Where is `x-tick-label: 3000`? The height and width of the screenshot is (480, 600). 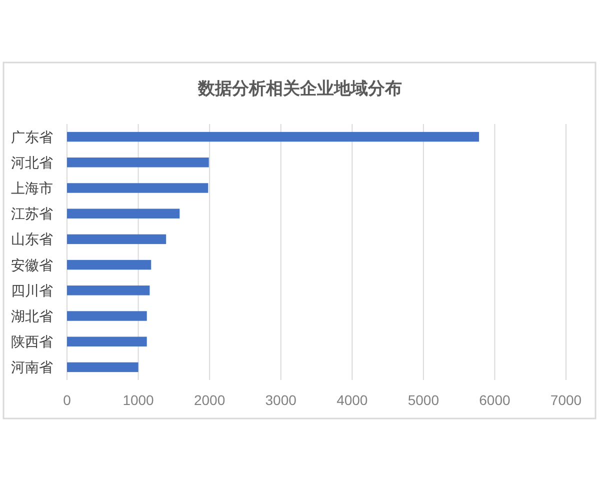
x-tick-label: 3000 is located at coordinates (281, 400).